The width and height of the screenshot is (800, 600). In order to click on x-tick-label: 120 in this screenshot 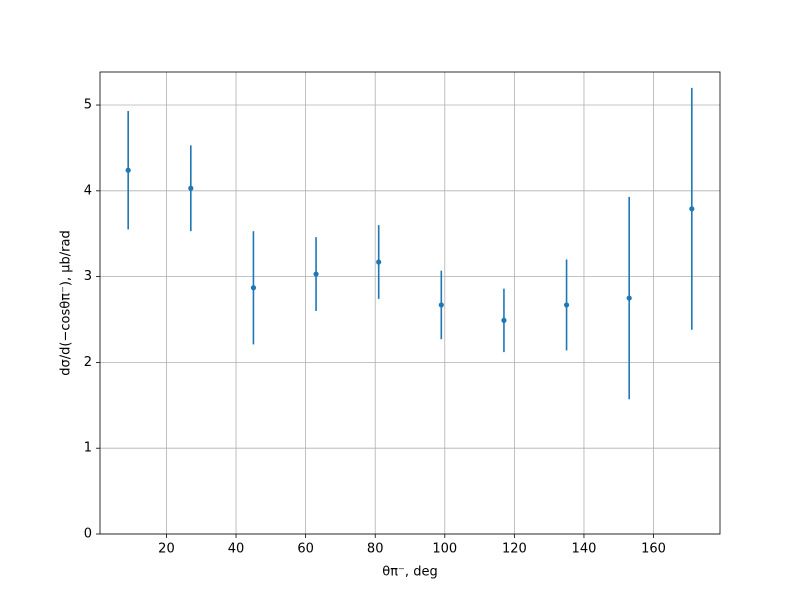, I will do `click(514, 549)`.